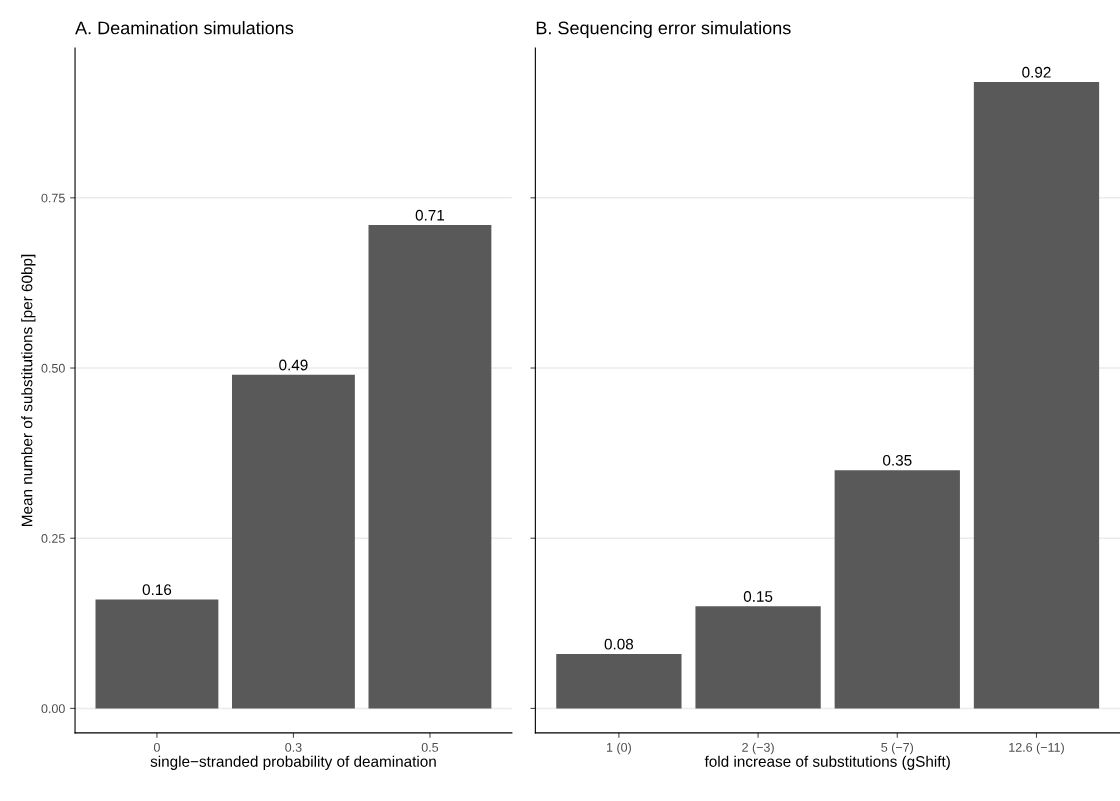 Image resolution: width=1120 pixels, height=801 pixels. I want to click on x-tick-label: 0, so click(156, 747).